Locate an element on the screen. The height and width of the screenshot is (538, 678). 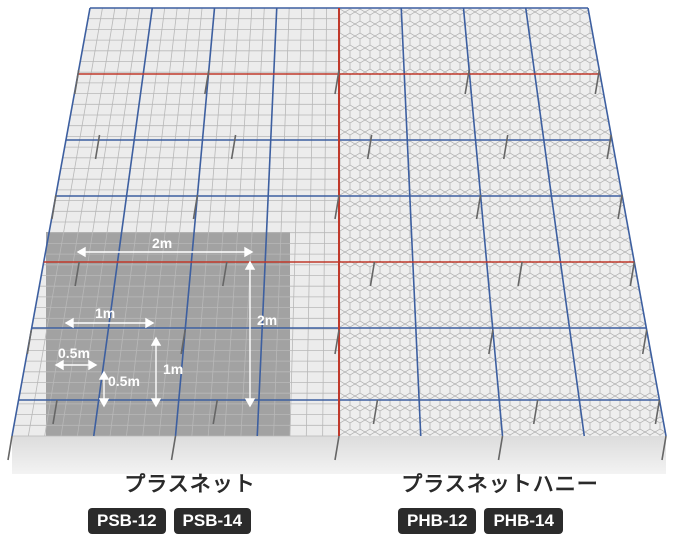
dim-top-2m: 2m is located at coordinates (162, 243).